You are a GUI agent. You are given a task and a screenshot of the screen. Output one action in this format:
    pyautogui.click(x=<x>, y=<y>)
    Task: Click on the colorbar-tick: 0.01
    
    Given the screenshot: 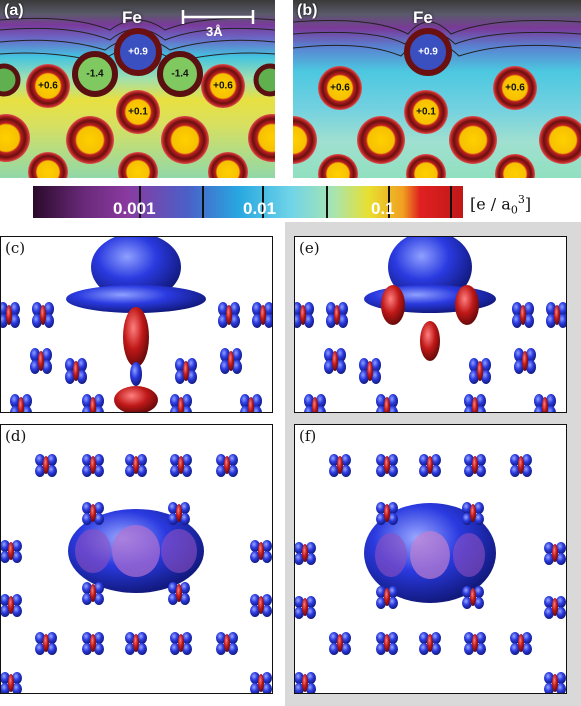 What is the action you would take?
    pyautogui.click(x=260, y=208)
    